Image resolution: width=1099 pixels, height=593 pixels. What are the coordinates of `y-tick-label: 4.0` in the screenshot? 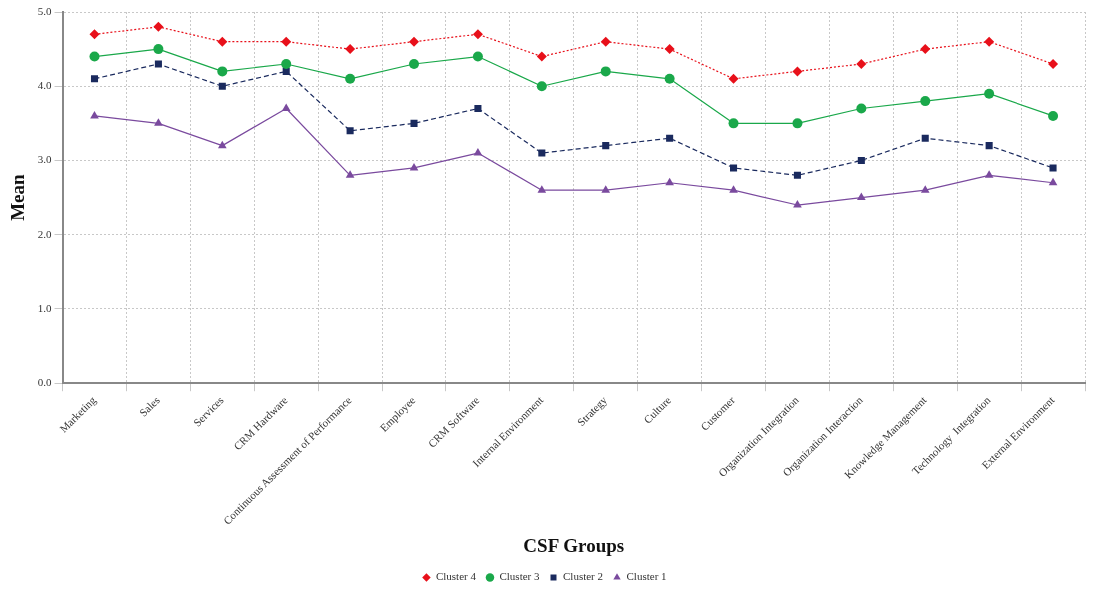 It's located at (45, 85).